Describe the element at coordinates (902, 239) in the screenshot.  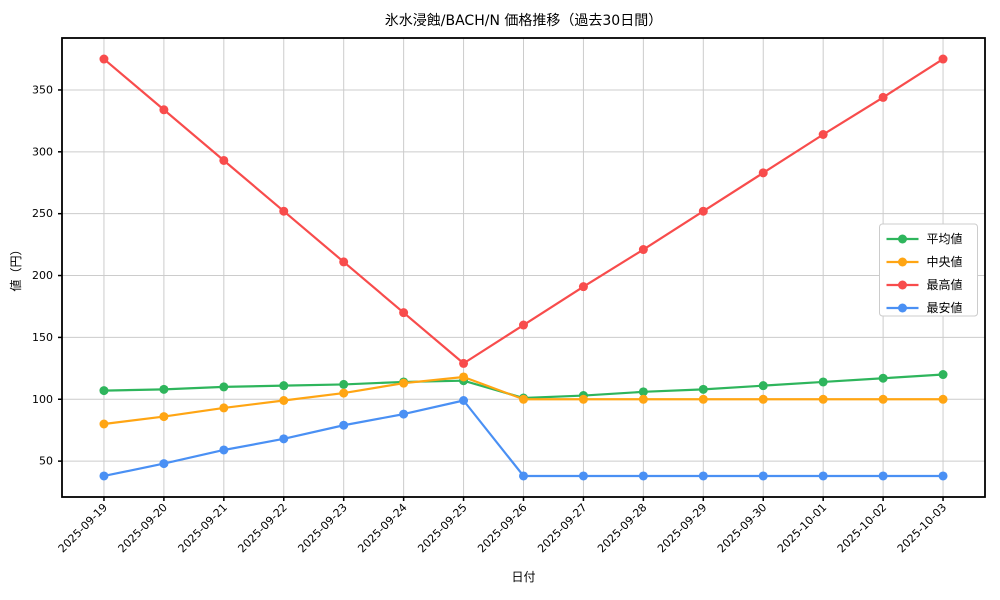
I see `legend-average-marker` at that location.